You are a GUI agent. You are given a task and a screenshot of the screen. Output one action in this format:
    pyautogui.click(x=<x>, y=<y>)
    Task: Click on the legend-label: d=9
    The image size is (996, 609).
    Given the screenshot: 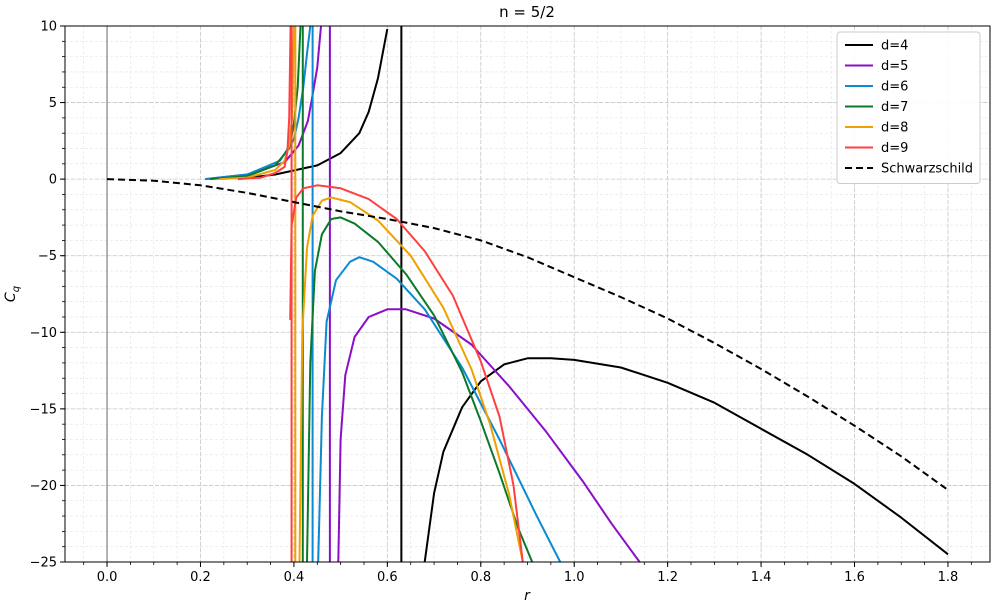 What is the action you would take?
    pyautogui.click(x=894, y=148)
    